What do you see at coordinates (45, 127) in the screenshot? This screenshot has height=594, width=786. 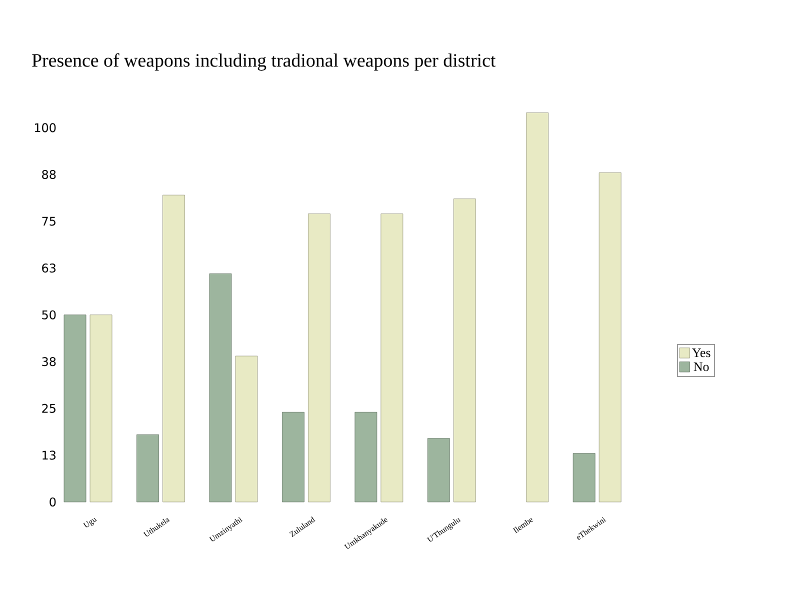 I see `y-tick-label: 100` at bounding box center [45, 127].